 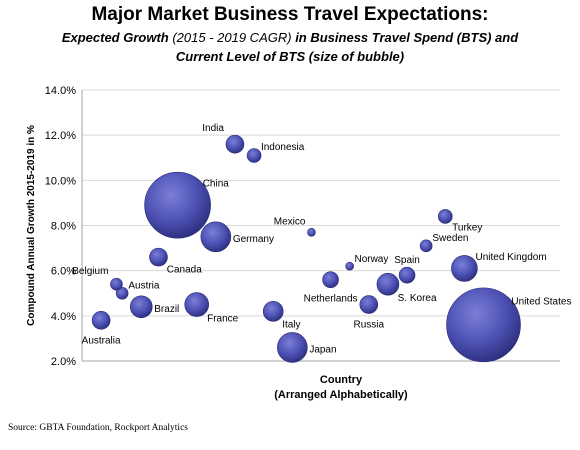 I want to click on subtitle-part3: in Business Travel Spend (BTS) and, so click(x=407, y=37).